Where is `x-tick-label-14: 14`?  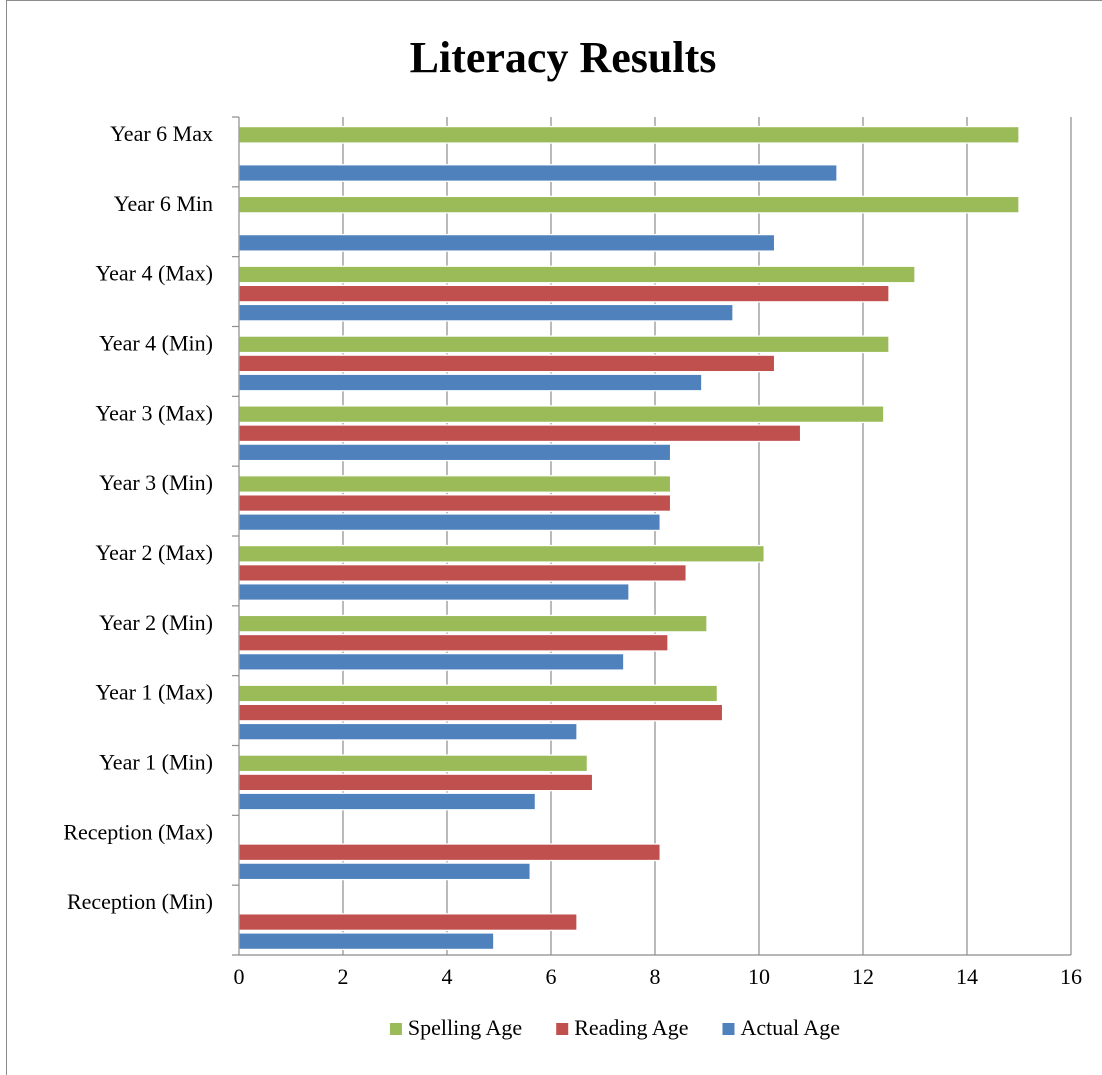
x-tick-label-14: 14 is located at coordinates (967, 976).